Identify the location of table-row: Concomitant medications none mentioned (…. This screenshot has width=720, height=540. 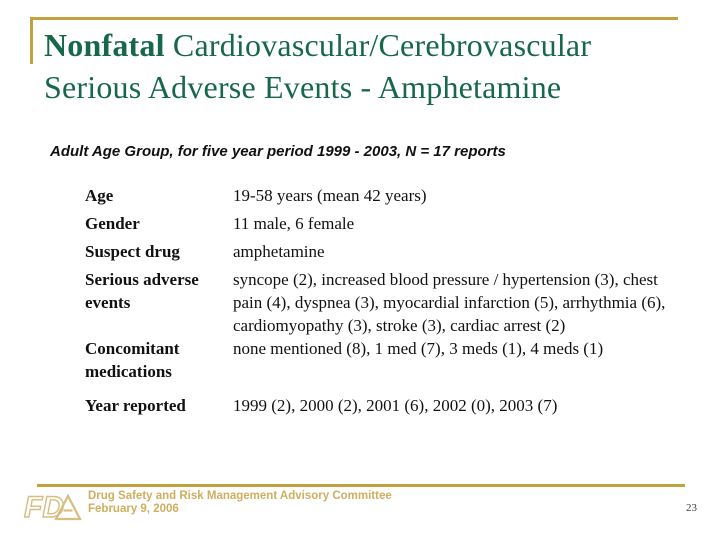
(377, 360).